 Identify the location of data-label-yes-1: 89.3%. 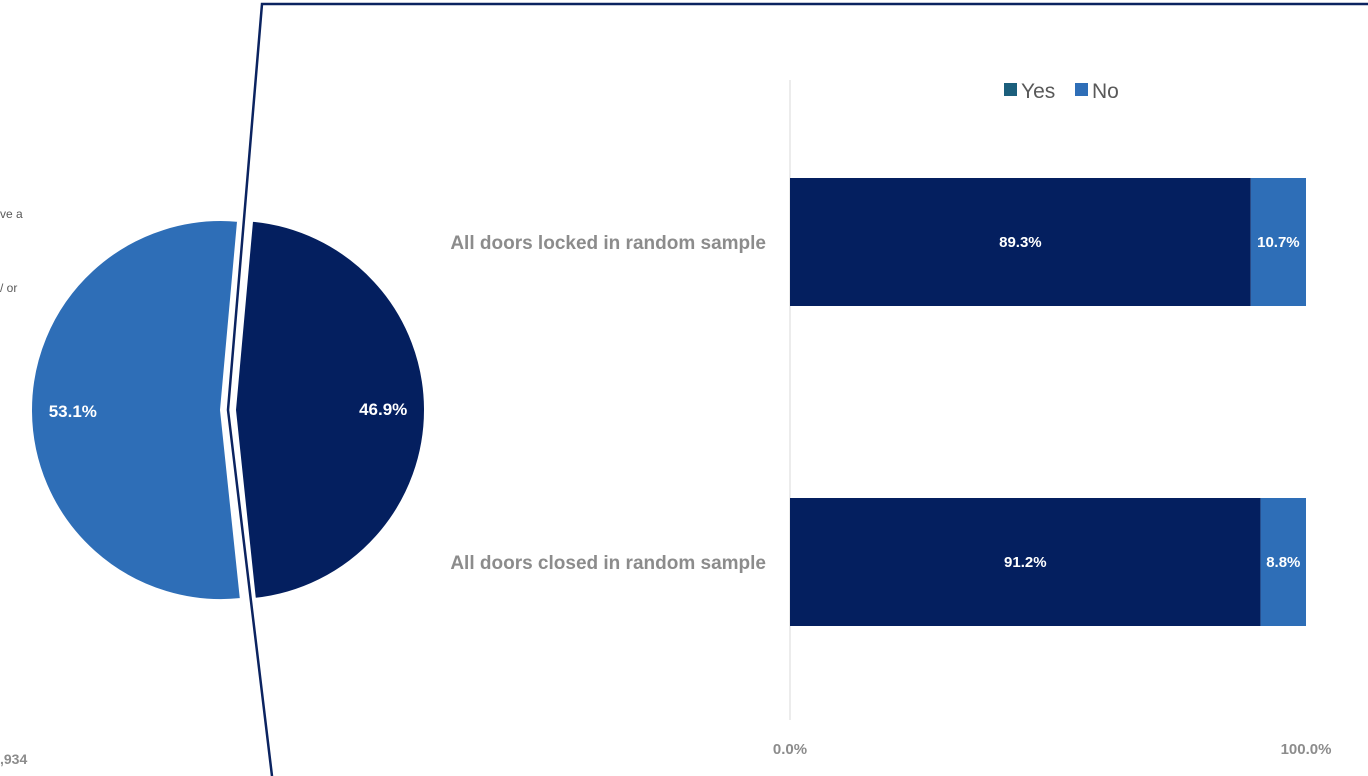
(1020, 242).